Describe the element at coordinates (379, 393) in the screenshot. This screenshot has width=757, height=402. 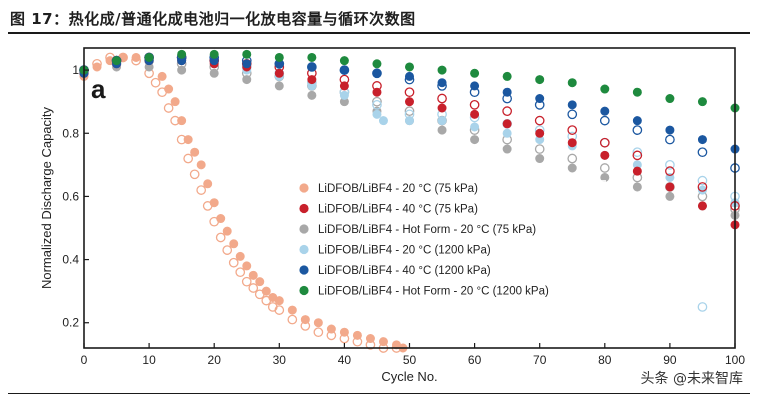
I see `footer-rule` at that location.